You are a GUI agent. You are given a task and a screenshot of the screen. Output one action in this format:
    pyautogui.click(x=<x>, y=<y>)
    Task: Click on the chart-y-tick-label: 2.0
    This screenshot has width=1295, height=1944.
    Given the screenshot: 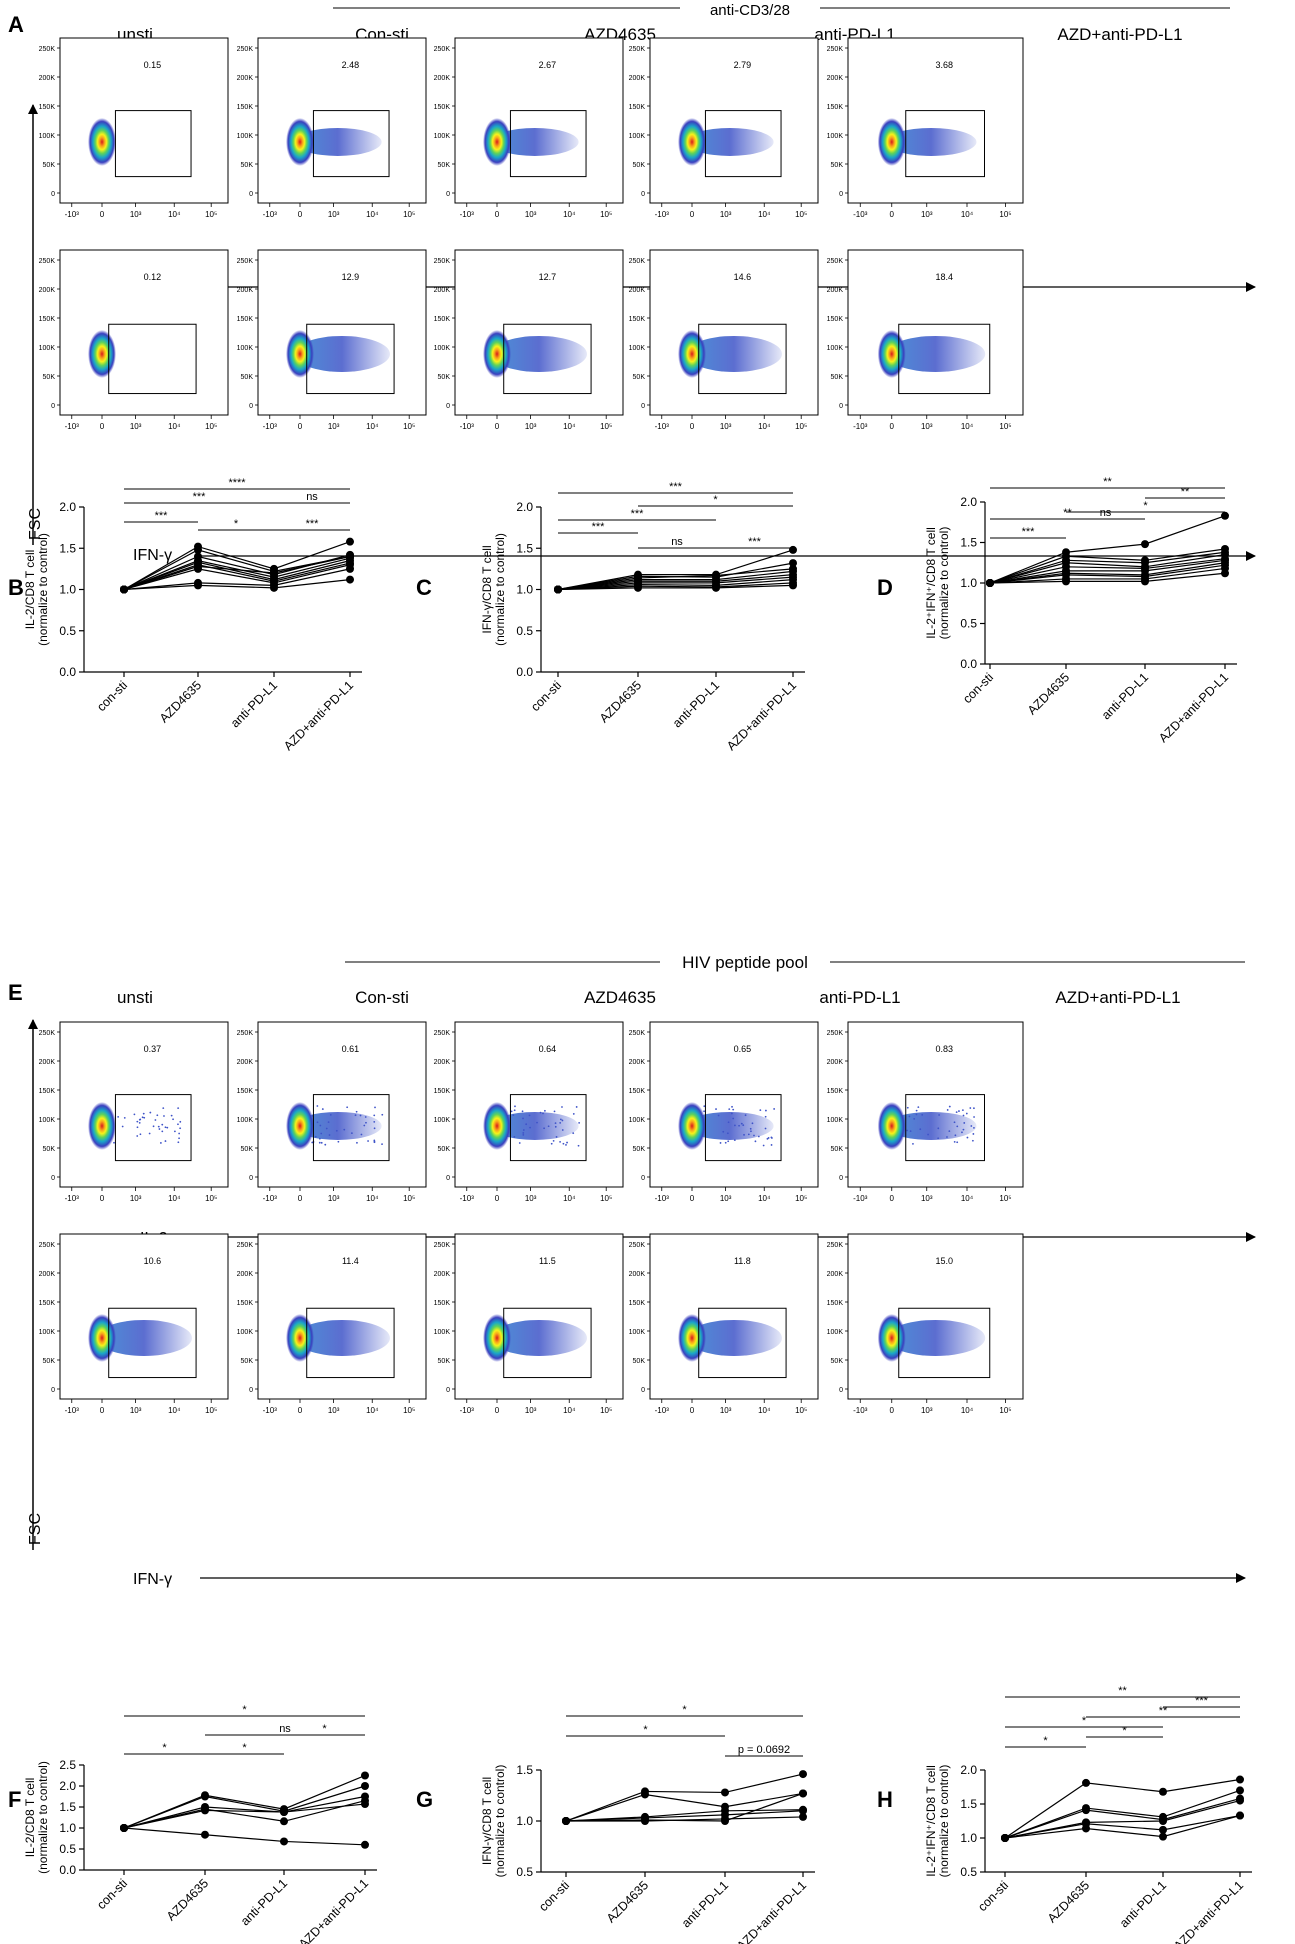 What is the action you would take?
    pyautogui.click(x=67, y=1786)
    